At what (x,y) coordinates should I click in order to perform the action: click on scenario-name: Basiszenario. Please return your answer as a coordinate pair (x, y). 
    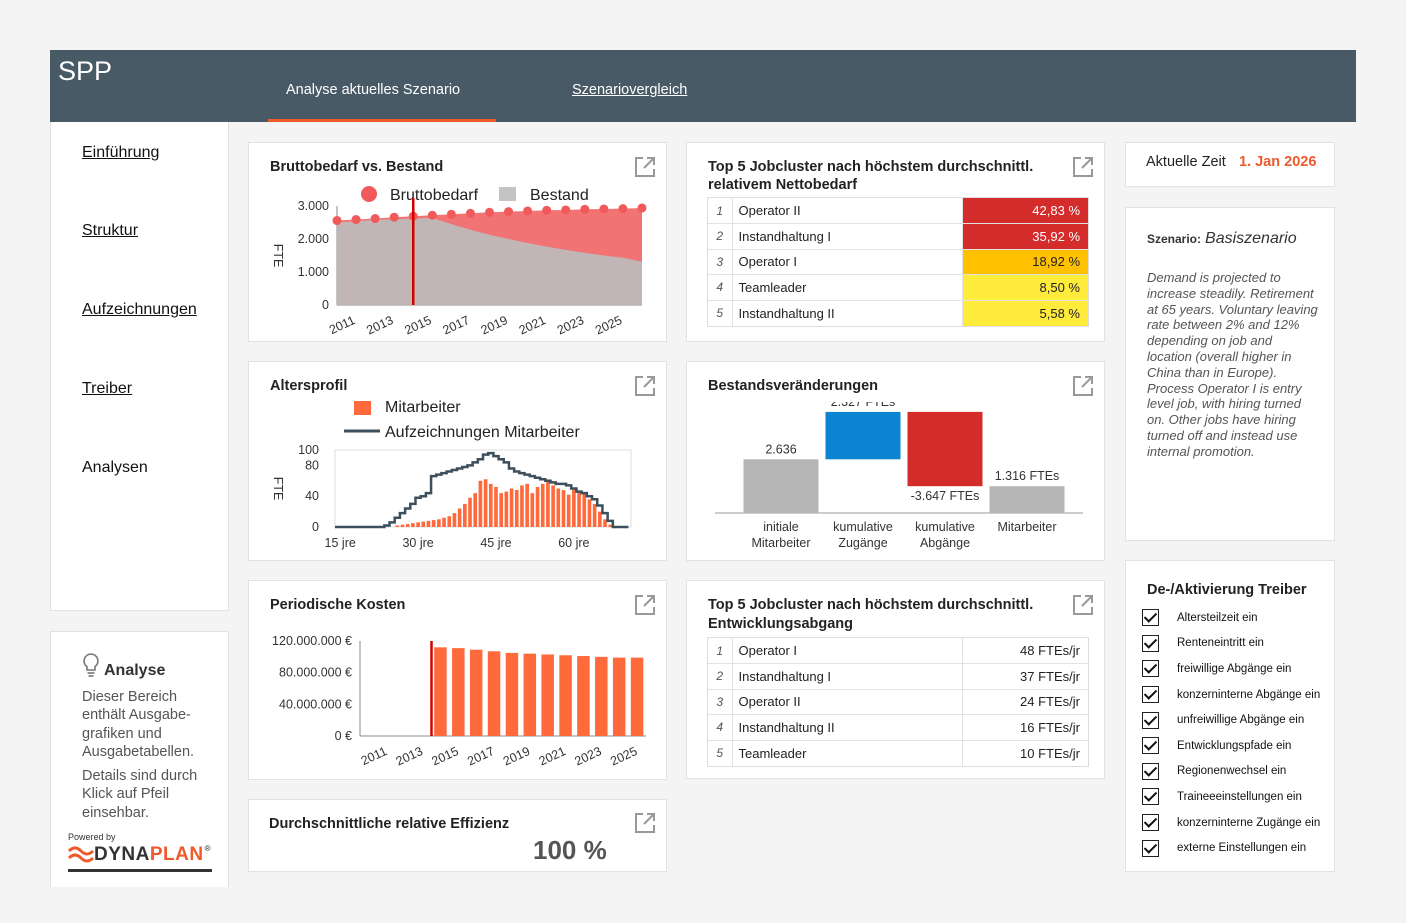
    Looking at the image, I should click on (1251, 238).